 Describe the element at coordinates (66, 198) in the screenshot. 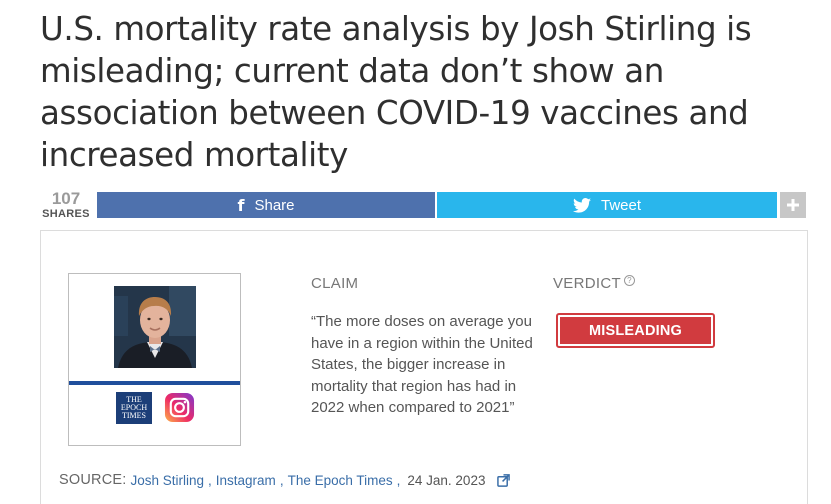

I see `share-count-number: 107` at that location.